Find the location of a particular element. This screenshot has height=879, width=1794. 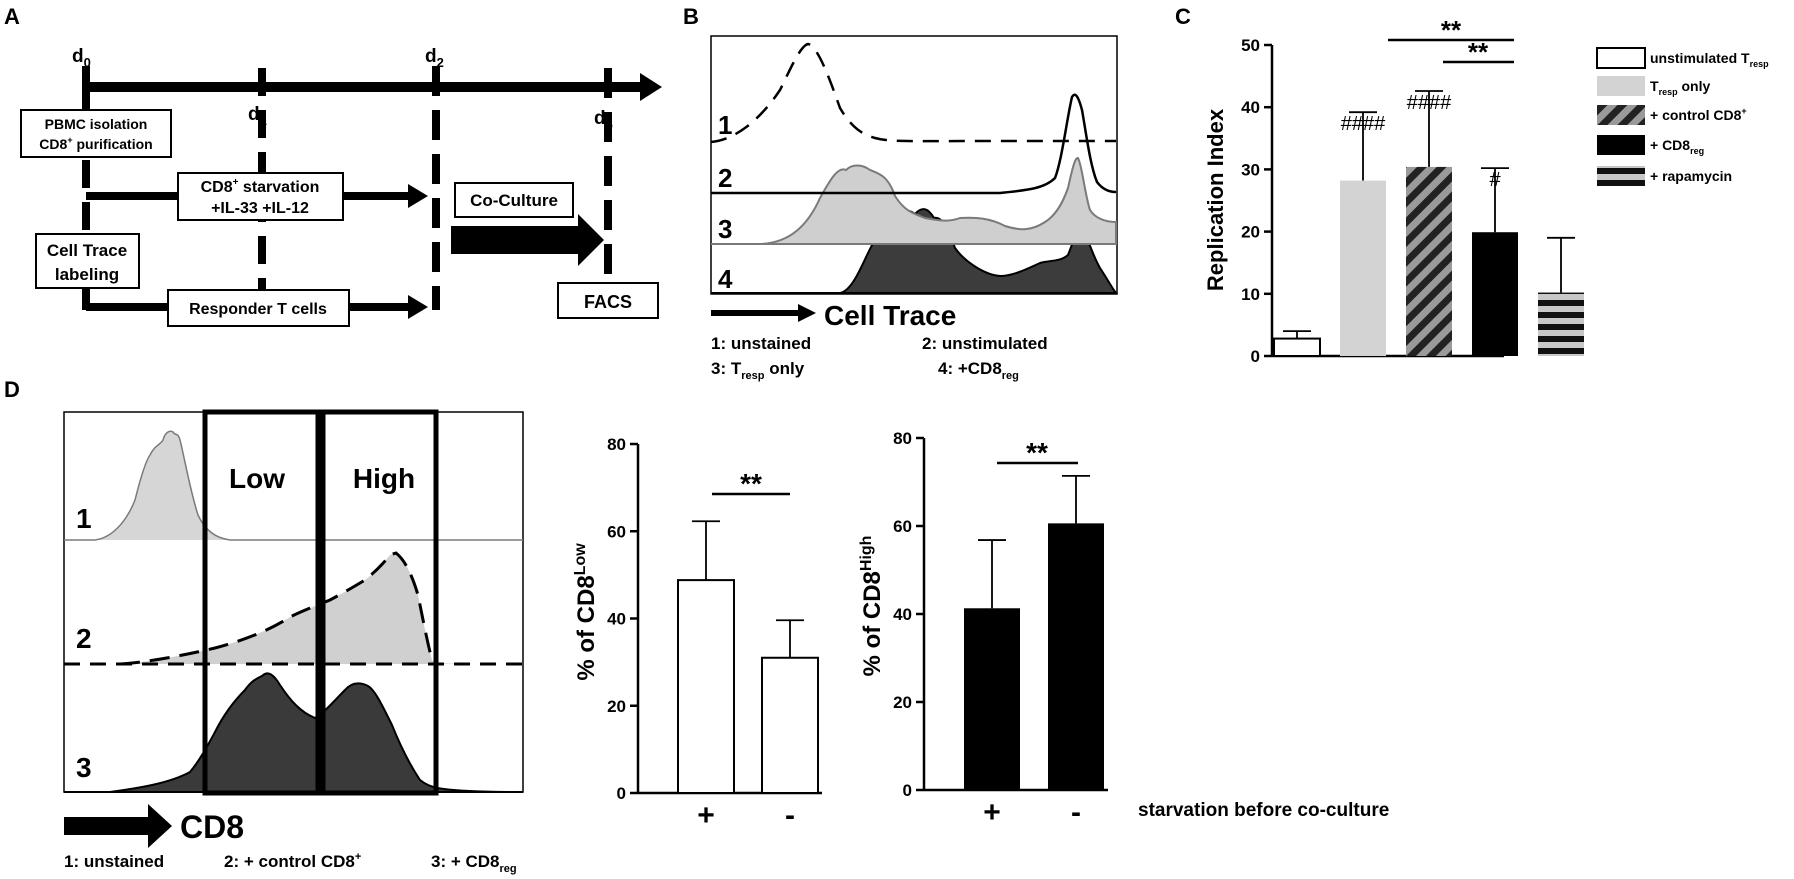

track-number-2: 2 is located at coordinates (725, 178).